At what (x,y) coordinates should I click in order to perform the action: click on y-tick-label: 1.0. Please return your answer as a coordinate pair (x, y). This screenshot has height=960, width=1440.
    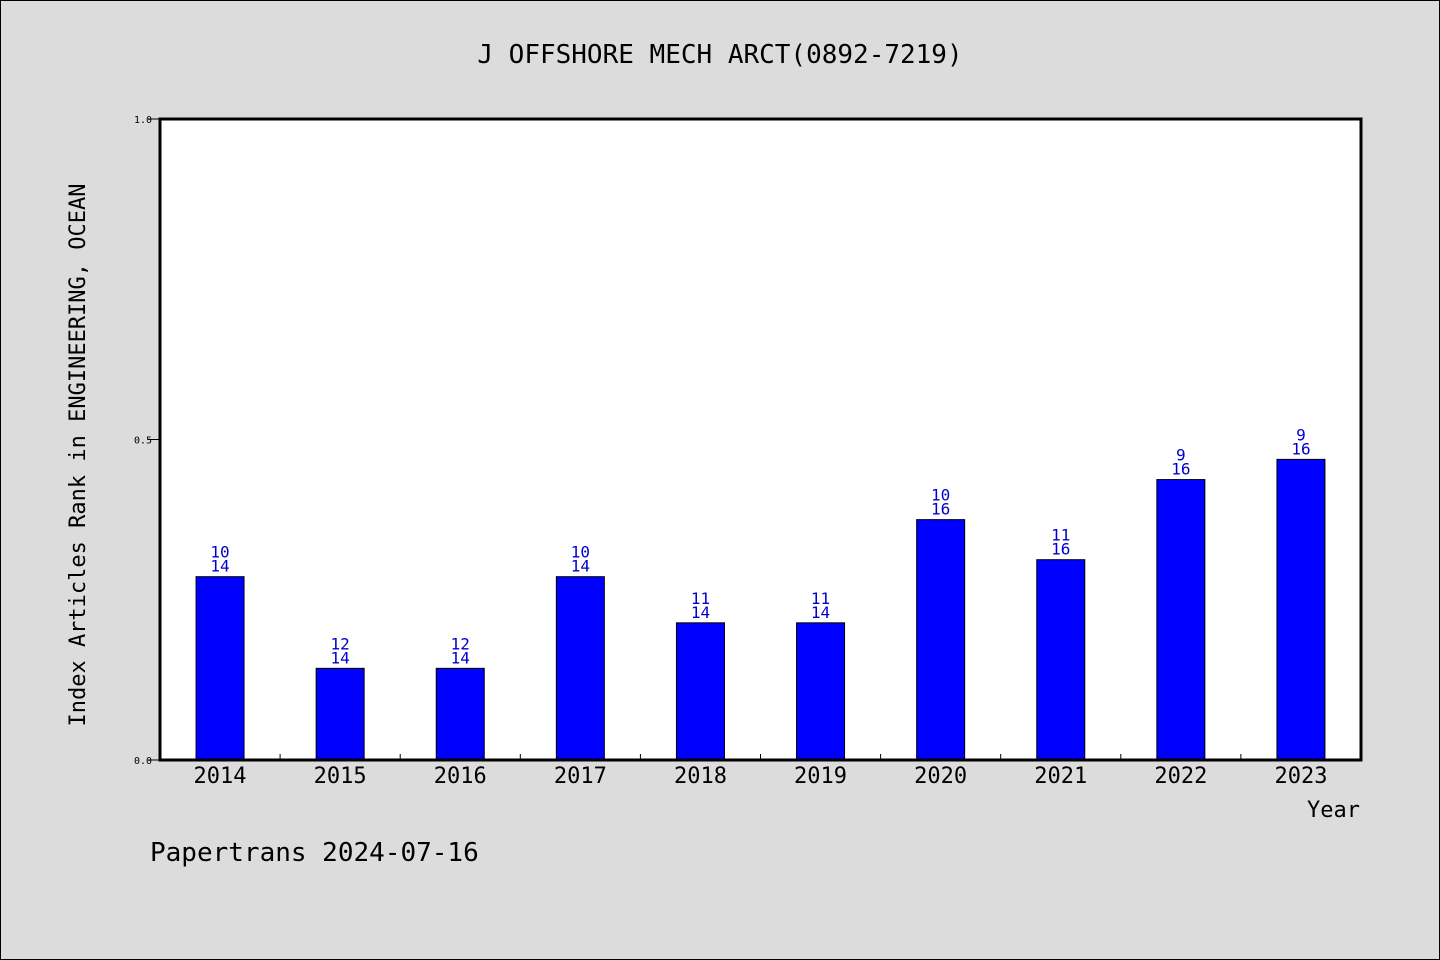
    Looking at the image, I should click on (143, 120).